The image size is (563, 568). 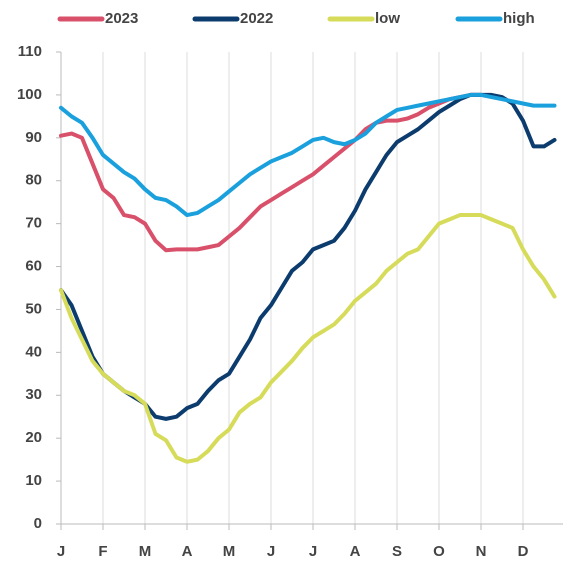 What do you see at coordinates (519, 18) in the screenshot?
I see `legend-label: high` at bounding box center [519, 18].